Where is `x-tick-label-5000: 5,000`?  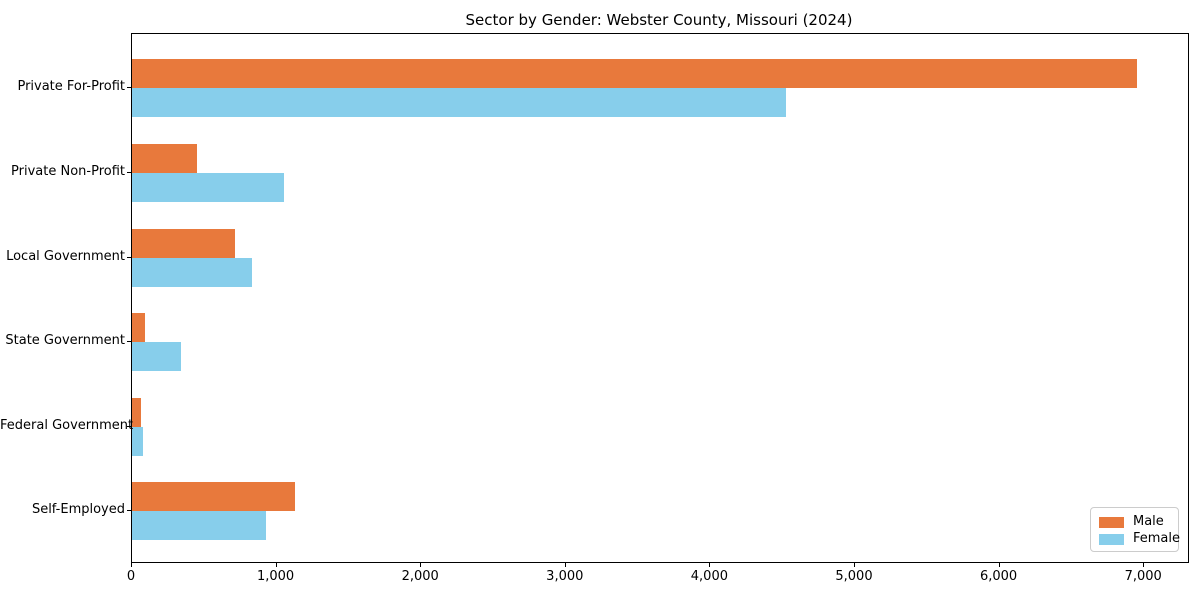 x-tick-label-5000: 5,000 is located at coordinates (854, 576).